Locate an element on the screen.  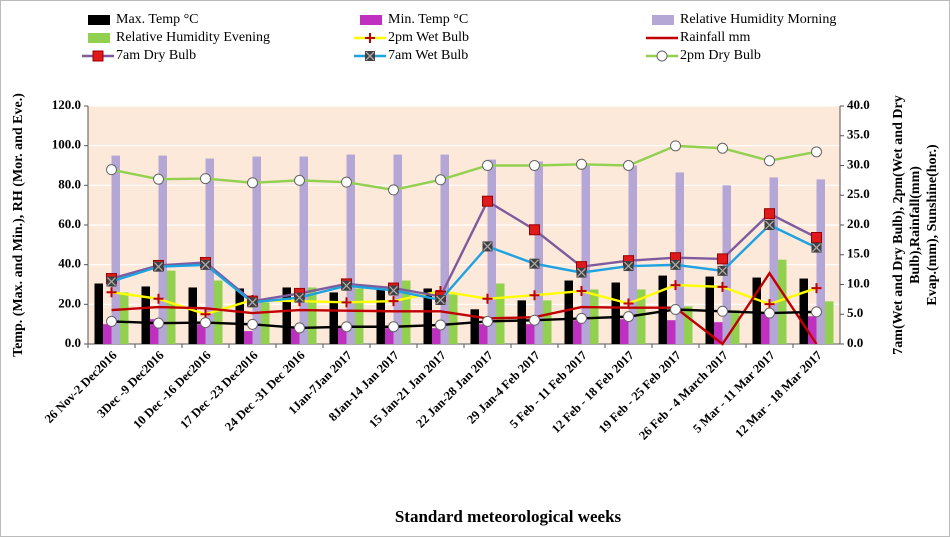
legend-item: 7am Dry Bulb is located at coordinates (139, 55).